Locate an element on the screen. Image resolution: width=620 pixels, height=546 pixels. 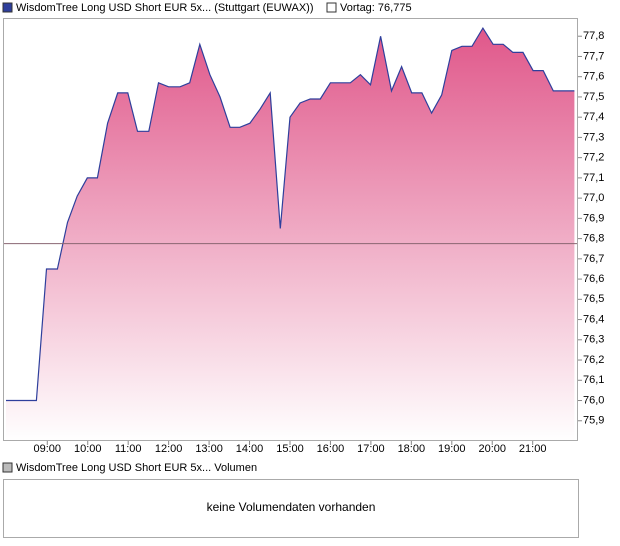
x-tick-label: 13:00 is located at coordinates (209, 449).